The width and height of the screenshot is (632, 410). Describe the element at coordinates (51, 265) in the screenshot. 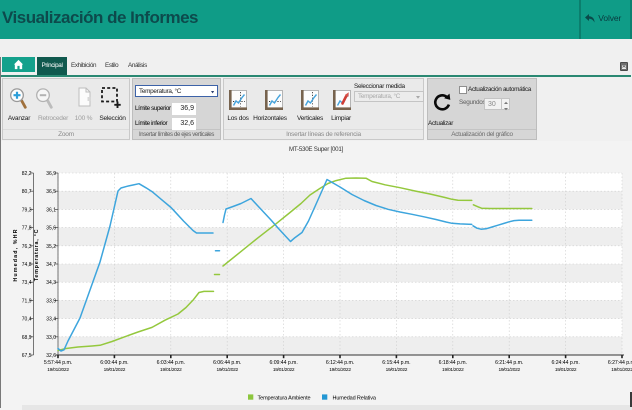

I see `svg-text: 34,7` at that location.